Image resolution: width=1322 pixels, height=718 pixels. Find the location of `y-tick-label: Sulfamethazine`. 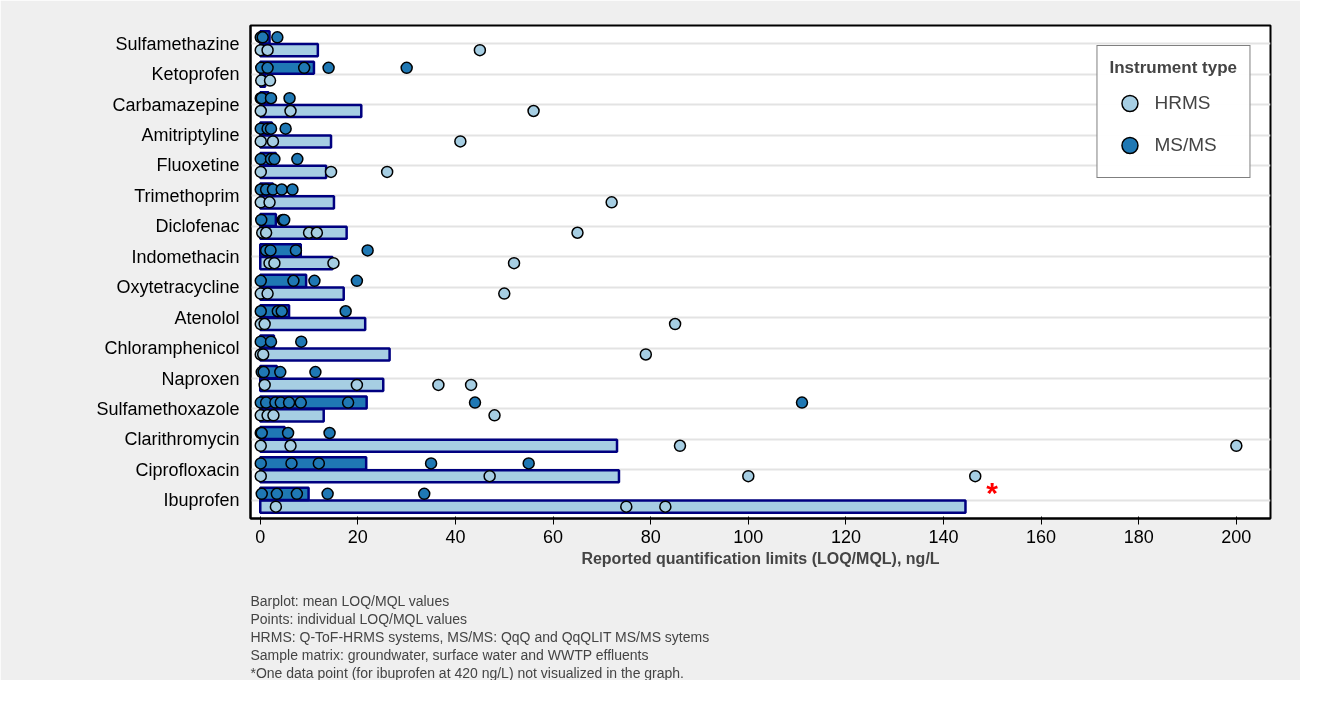

y-tick-label: Sulfamethazine is located at coordinates (177, 43).